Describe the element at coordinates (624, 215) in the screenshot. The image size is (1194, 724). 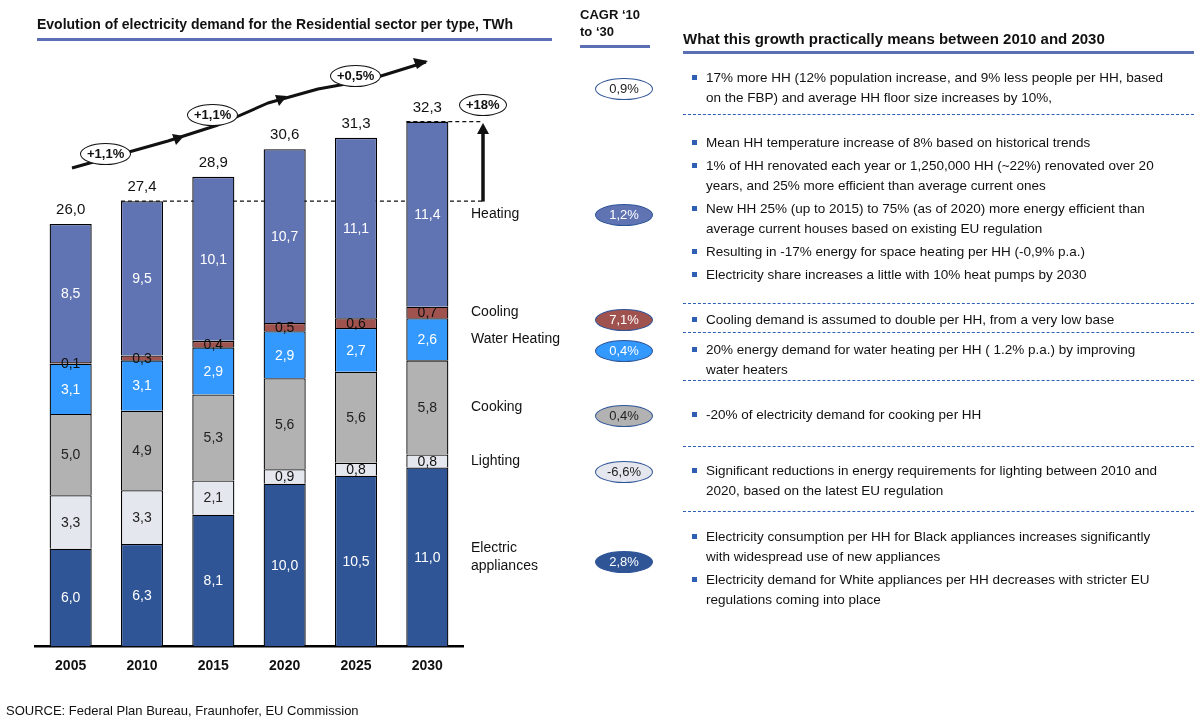
I see `text: 1,2%` at that location.